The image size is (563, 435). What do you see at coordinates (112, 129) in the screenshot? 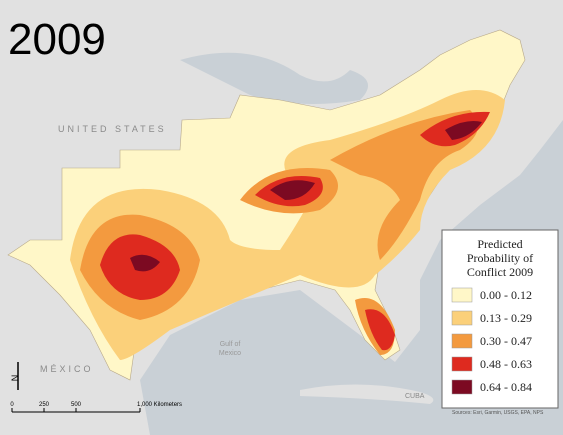
I see `country-label: UNITED STATES` at bounding box center [112, 129].